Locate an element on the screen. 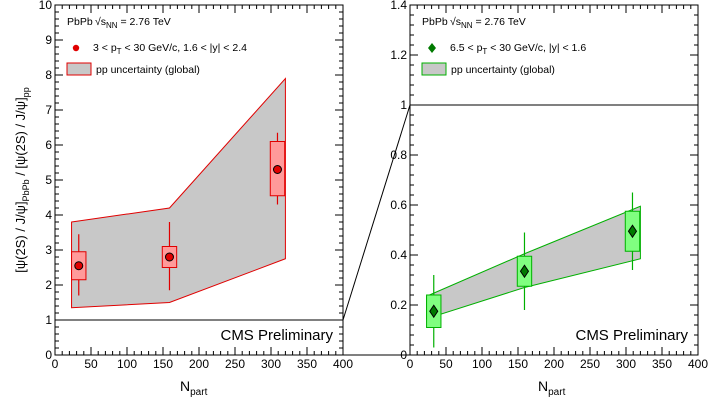 Image resolution: width=710 pixels, height=403 pixels. left-y-axis-title: [ψ(2S) / J/ψ]PbPb / [ψ(2S) / J/ψ]pp is located at coordinates (22, 179).